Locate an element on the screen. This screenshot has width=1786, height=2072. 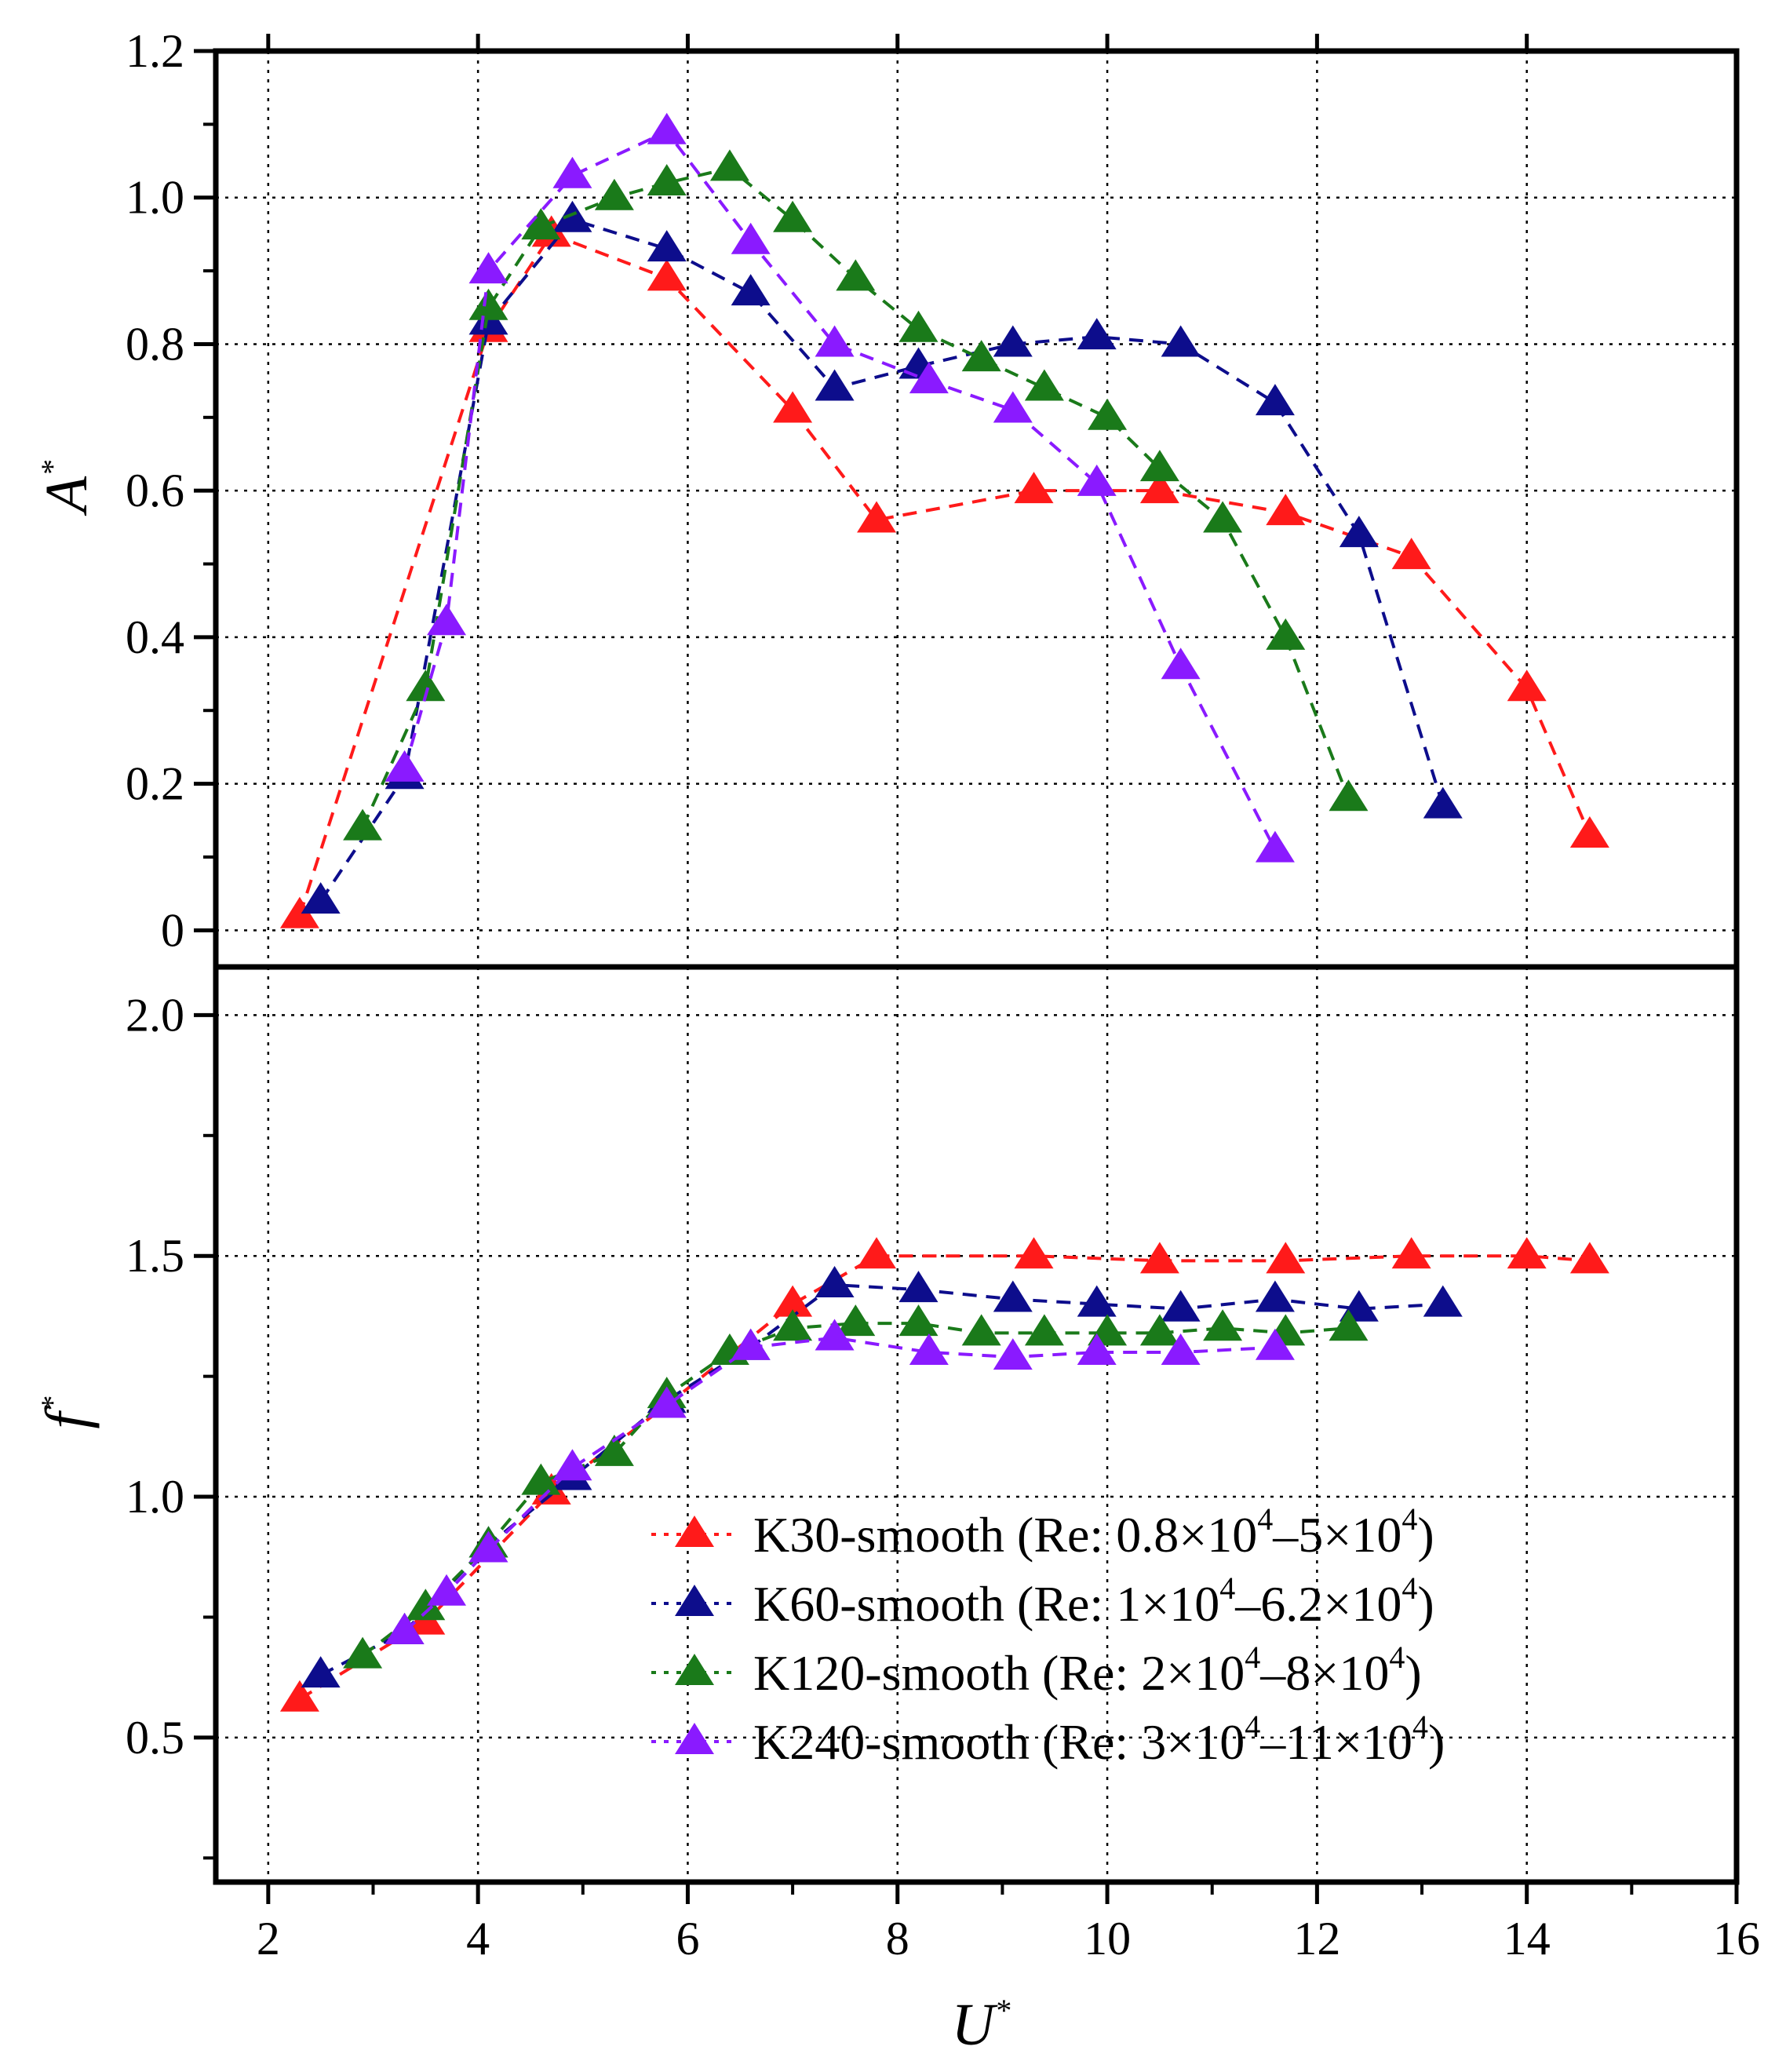
bottom-series-line-k60-smooth is located at coordinates (881, 1479).